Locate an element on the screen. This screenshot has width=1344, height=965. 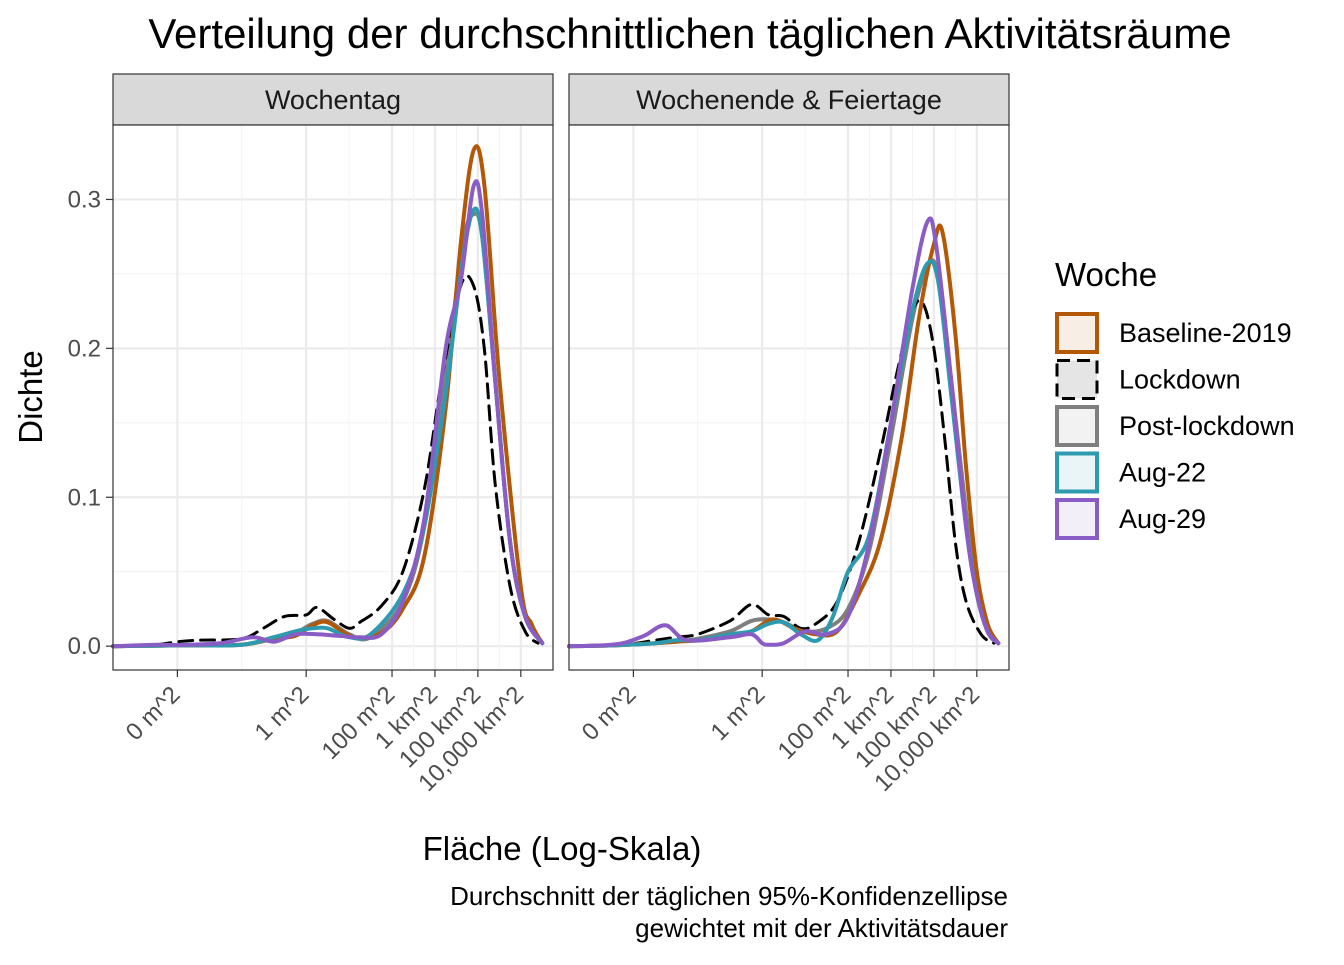
legend-label-lockdown: Lockdown is located at coordinates (1180, 380).